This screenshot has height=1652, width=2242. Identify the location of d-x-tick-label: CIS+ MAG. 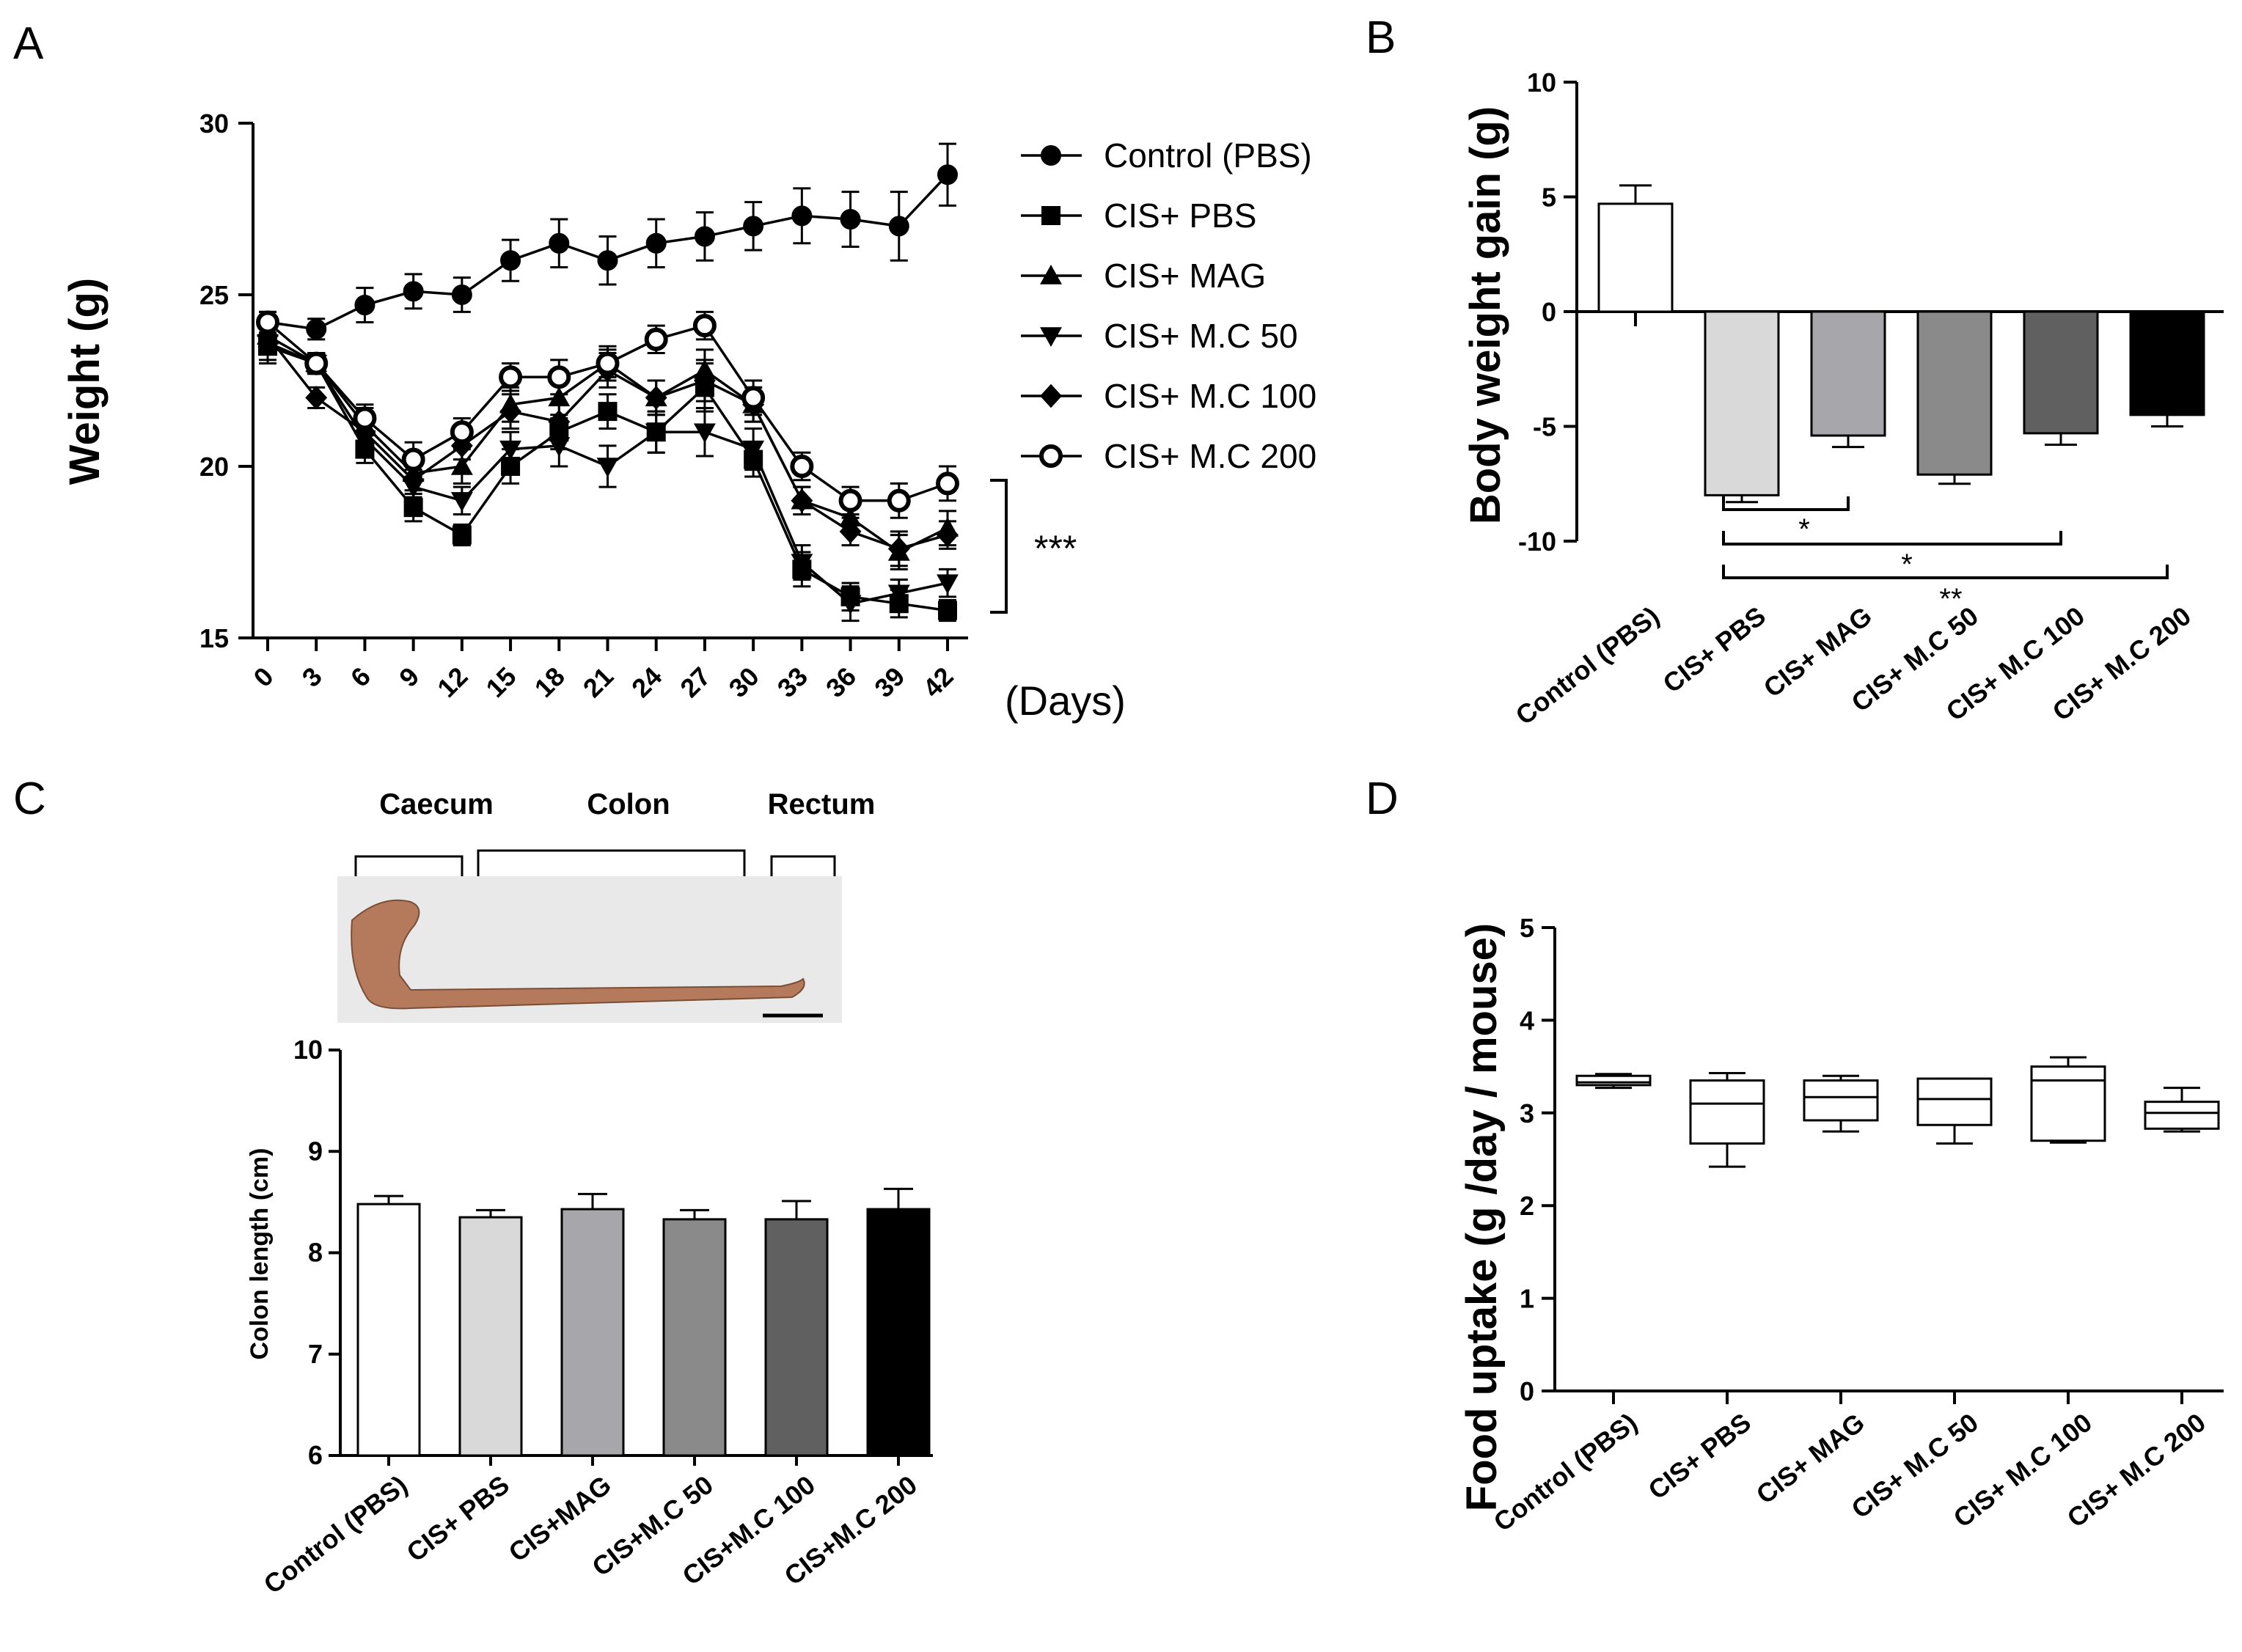
(1810, 1458).